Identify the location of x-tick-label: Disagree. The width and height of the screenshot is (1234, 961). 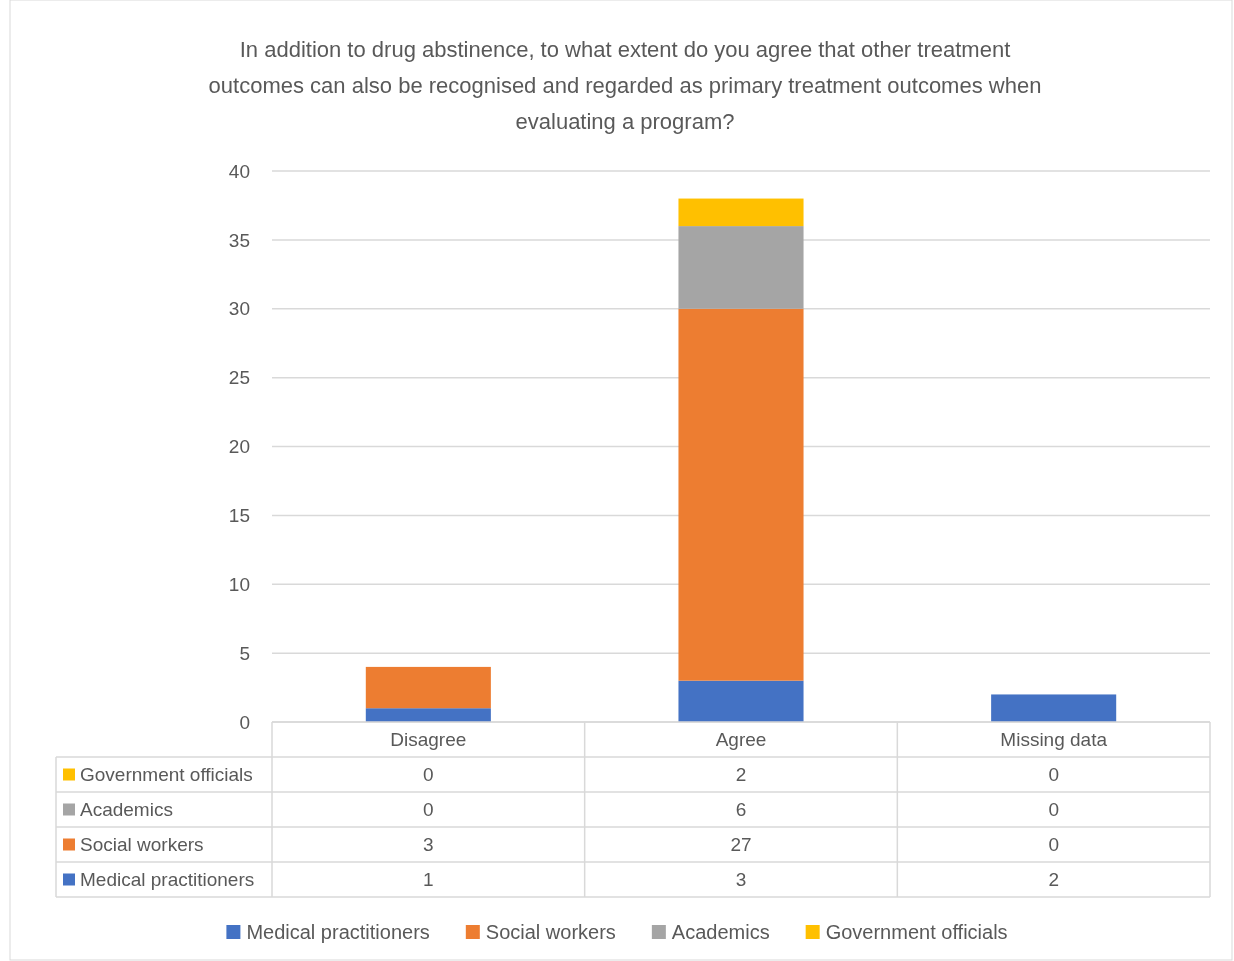
(428, 740).